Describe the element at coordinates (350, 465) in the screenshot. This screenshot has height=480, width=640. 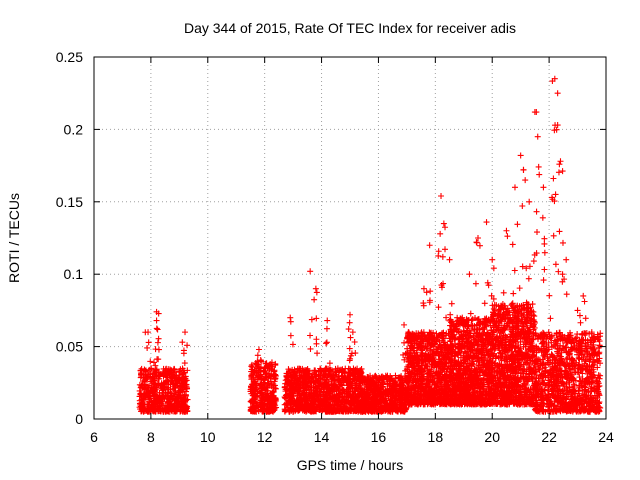
I see `x-axis-label: GPS time / hours` at that location.